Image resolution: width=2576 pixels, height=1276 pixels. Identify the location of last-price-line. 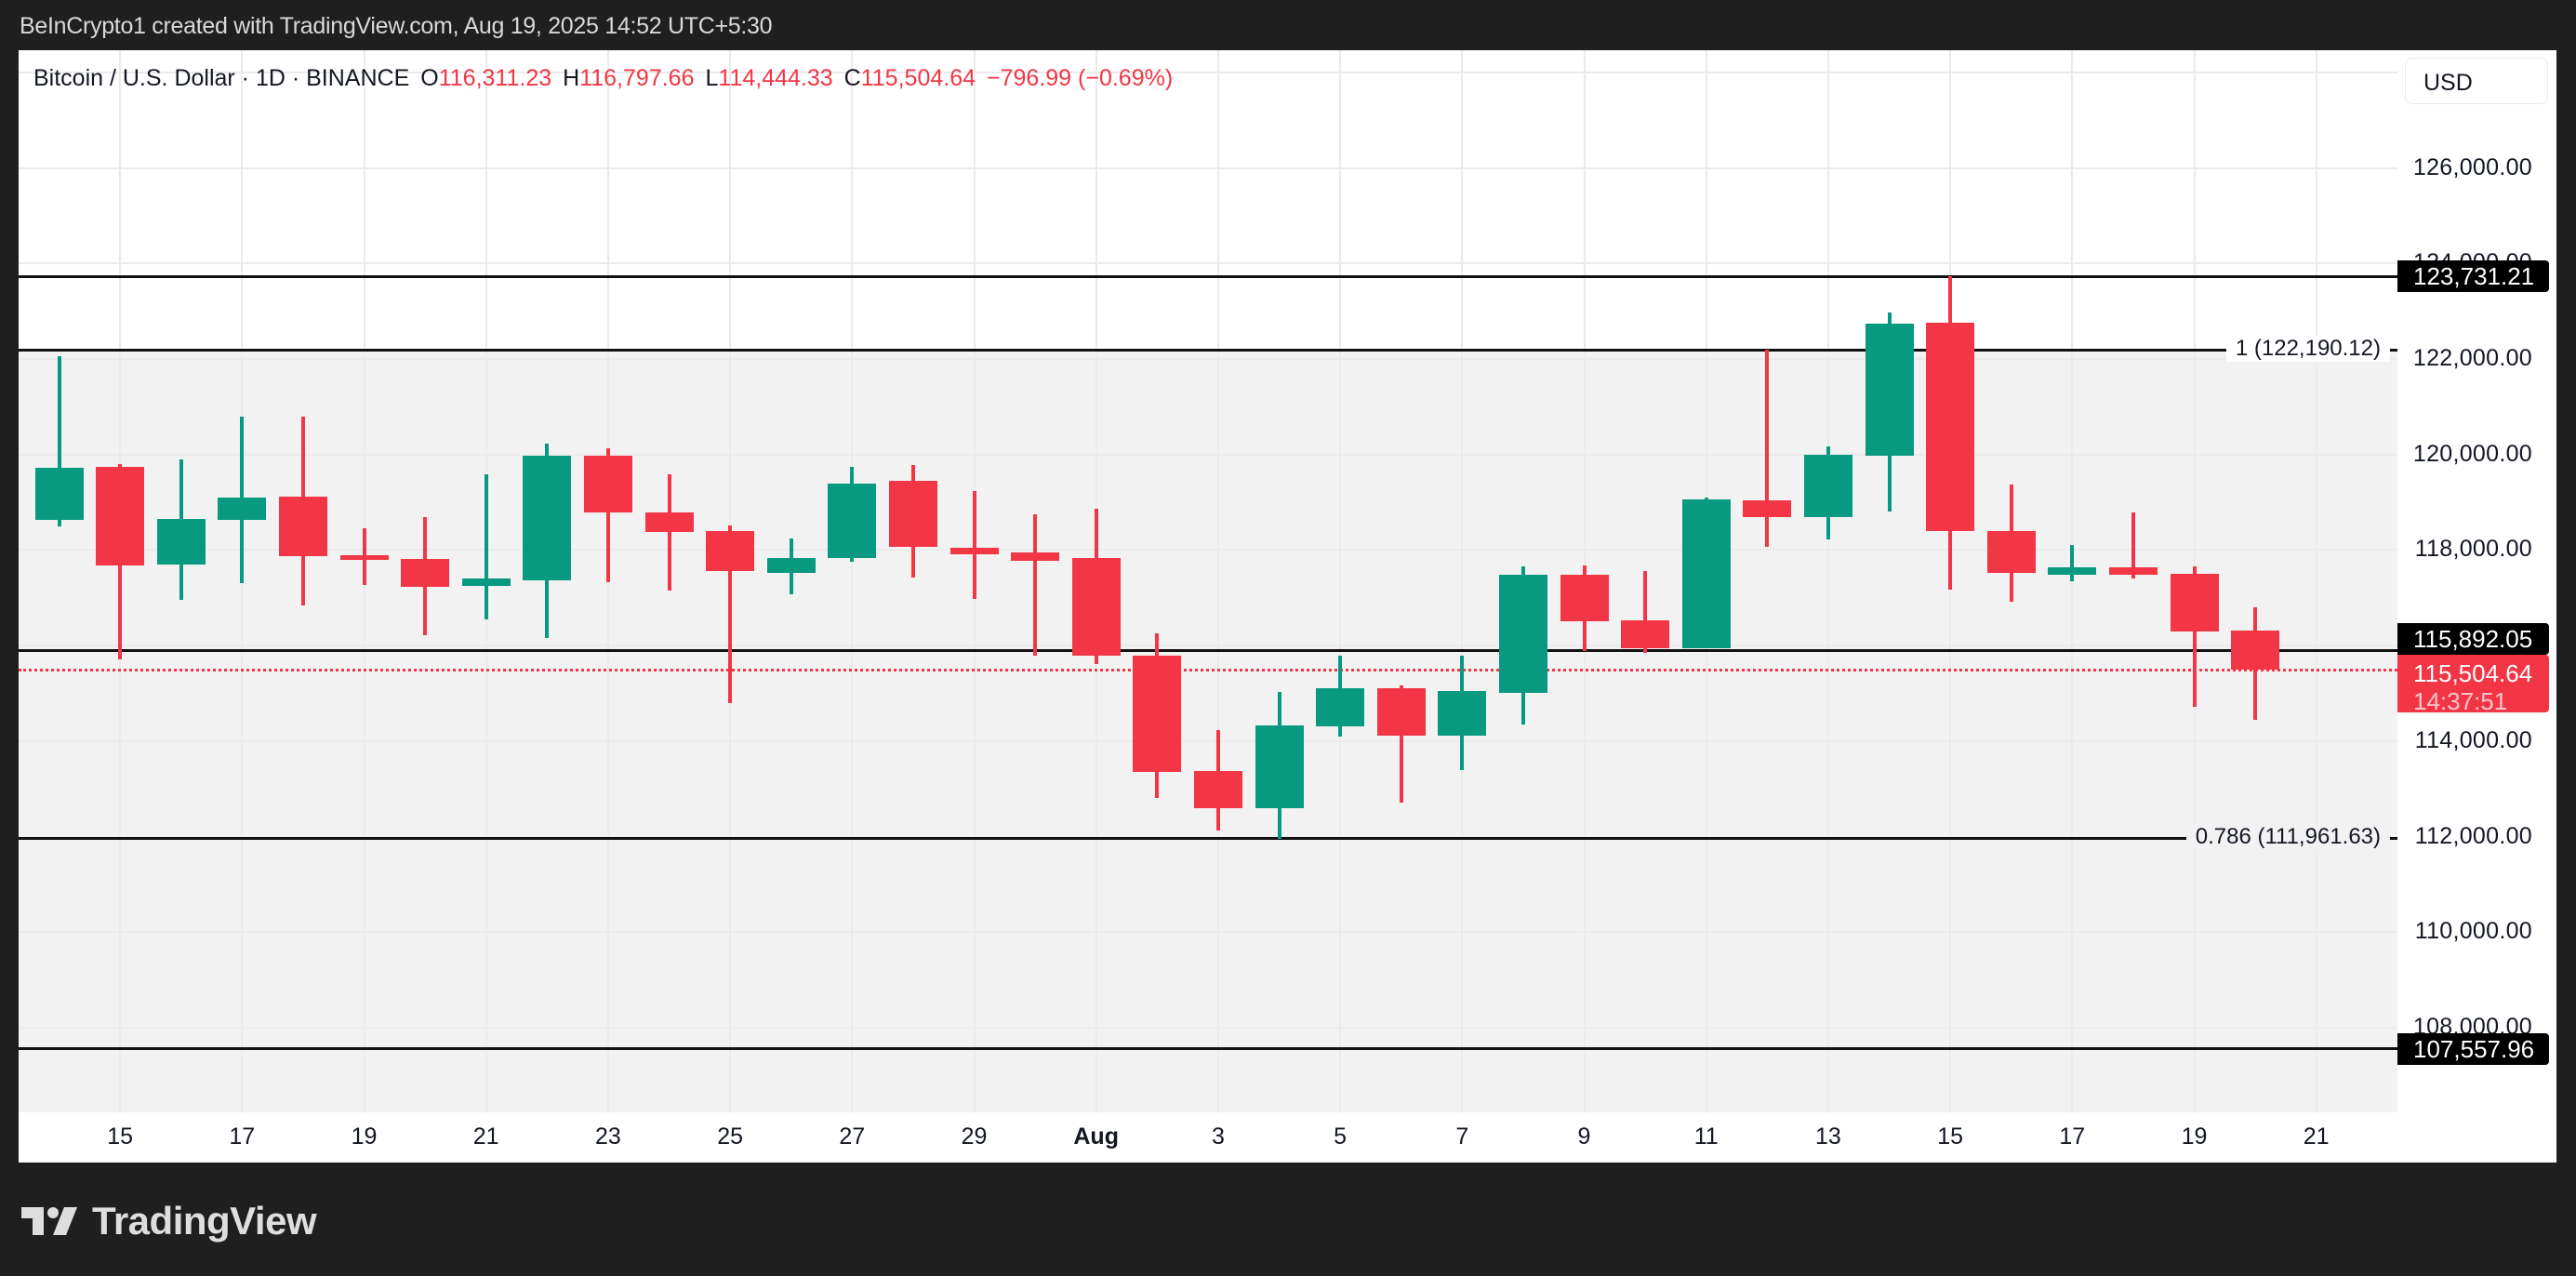
(1208, 669).